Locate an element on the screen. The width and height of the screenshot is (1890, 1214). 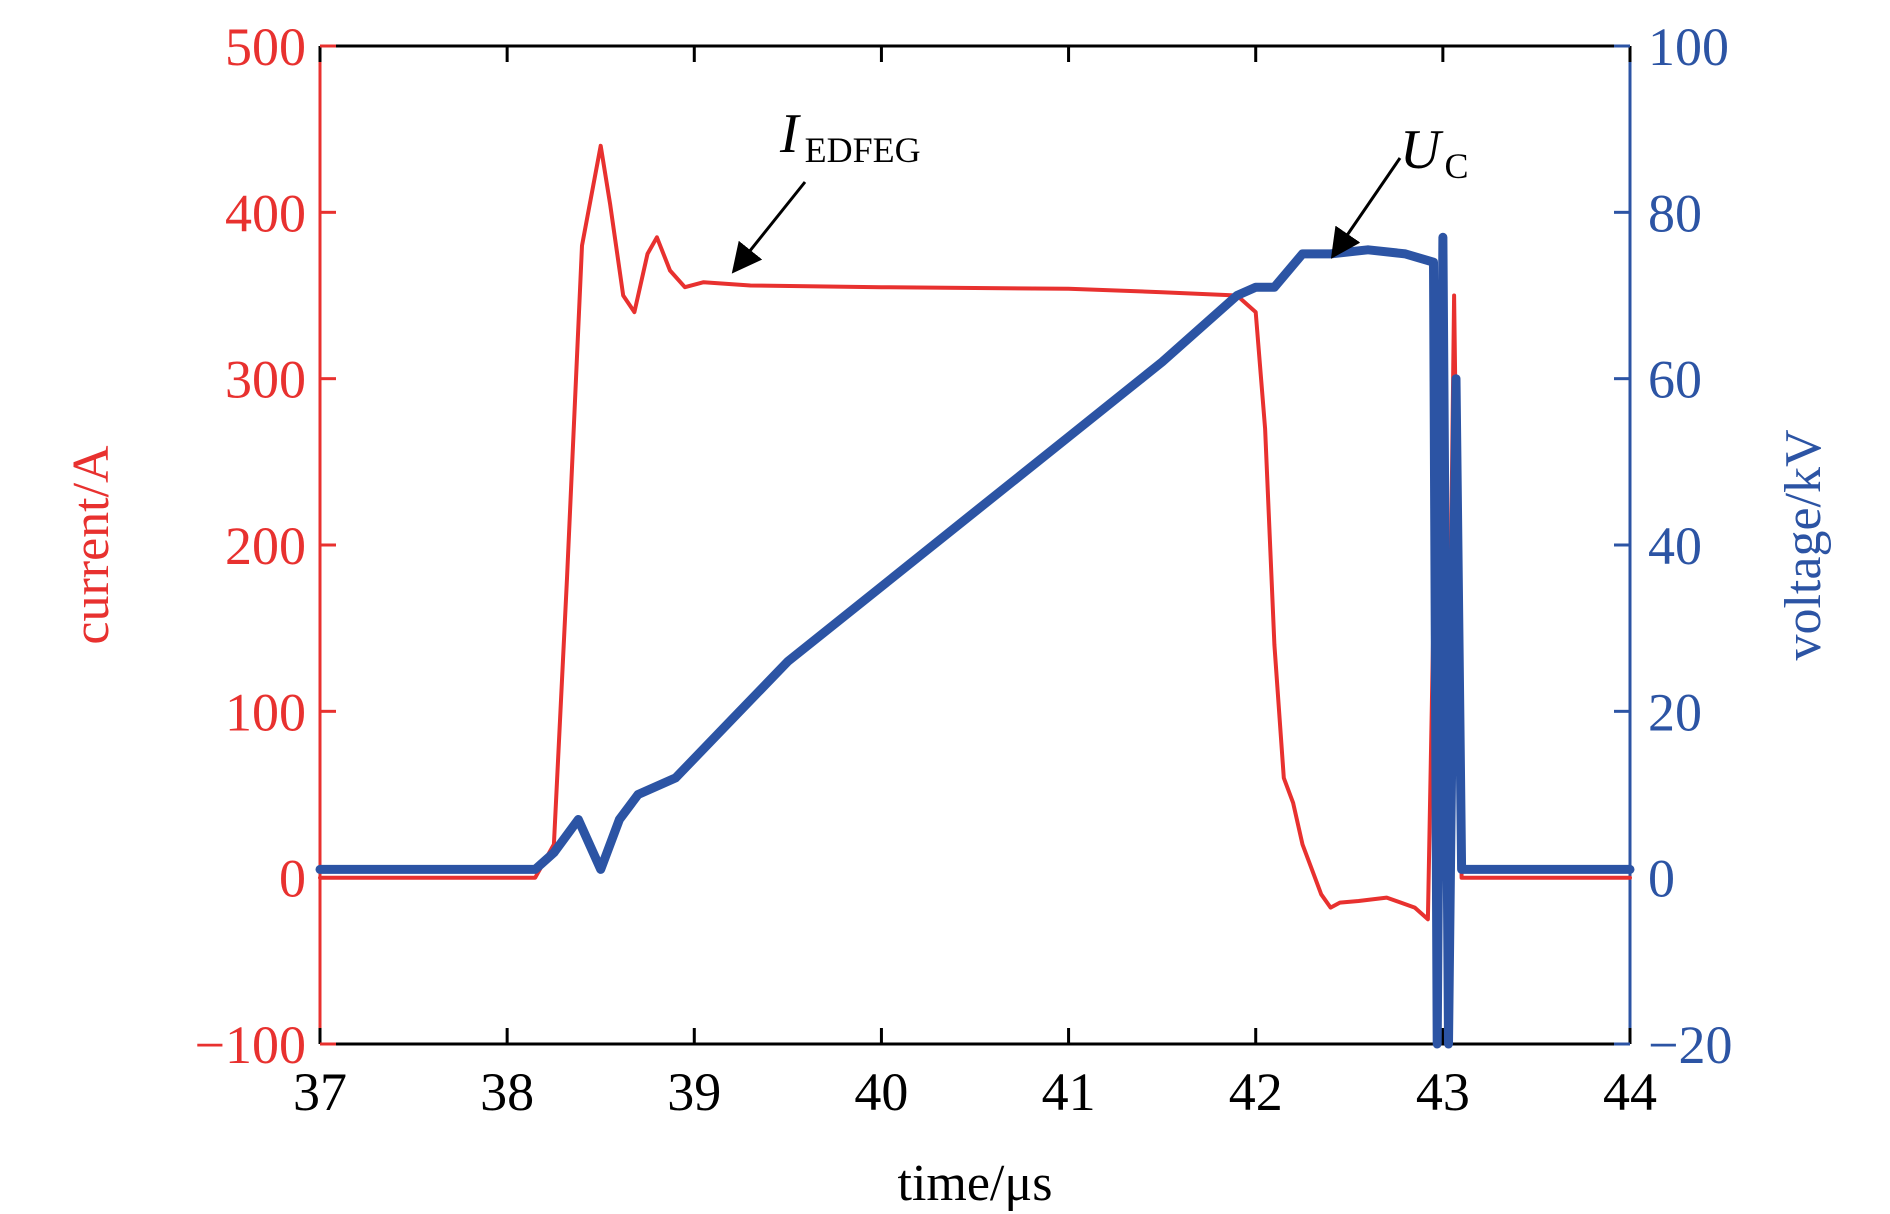
left-tick-label: 500 is located at coordinates (265, 47).